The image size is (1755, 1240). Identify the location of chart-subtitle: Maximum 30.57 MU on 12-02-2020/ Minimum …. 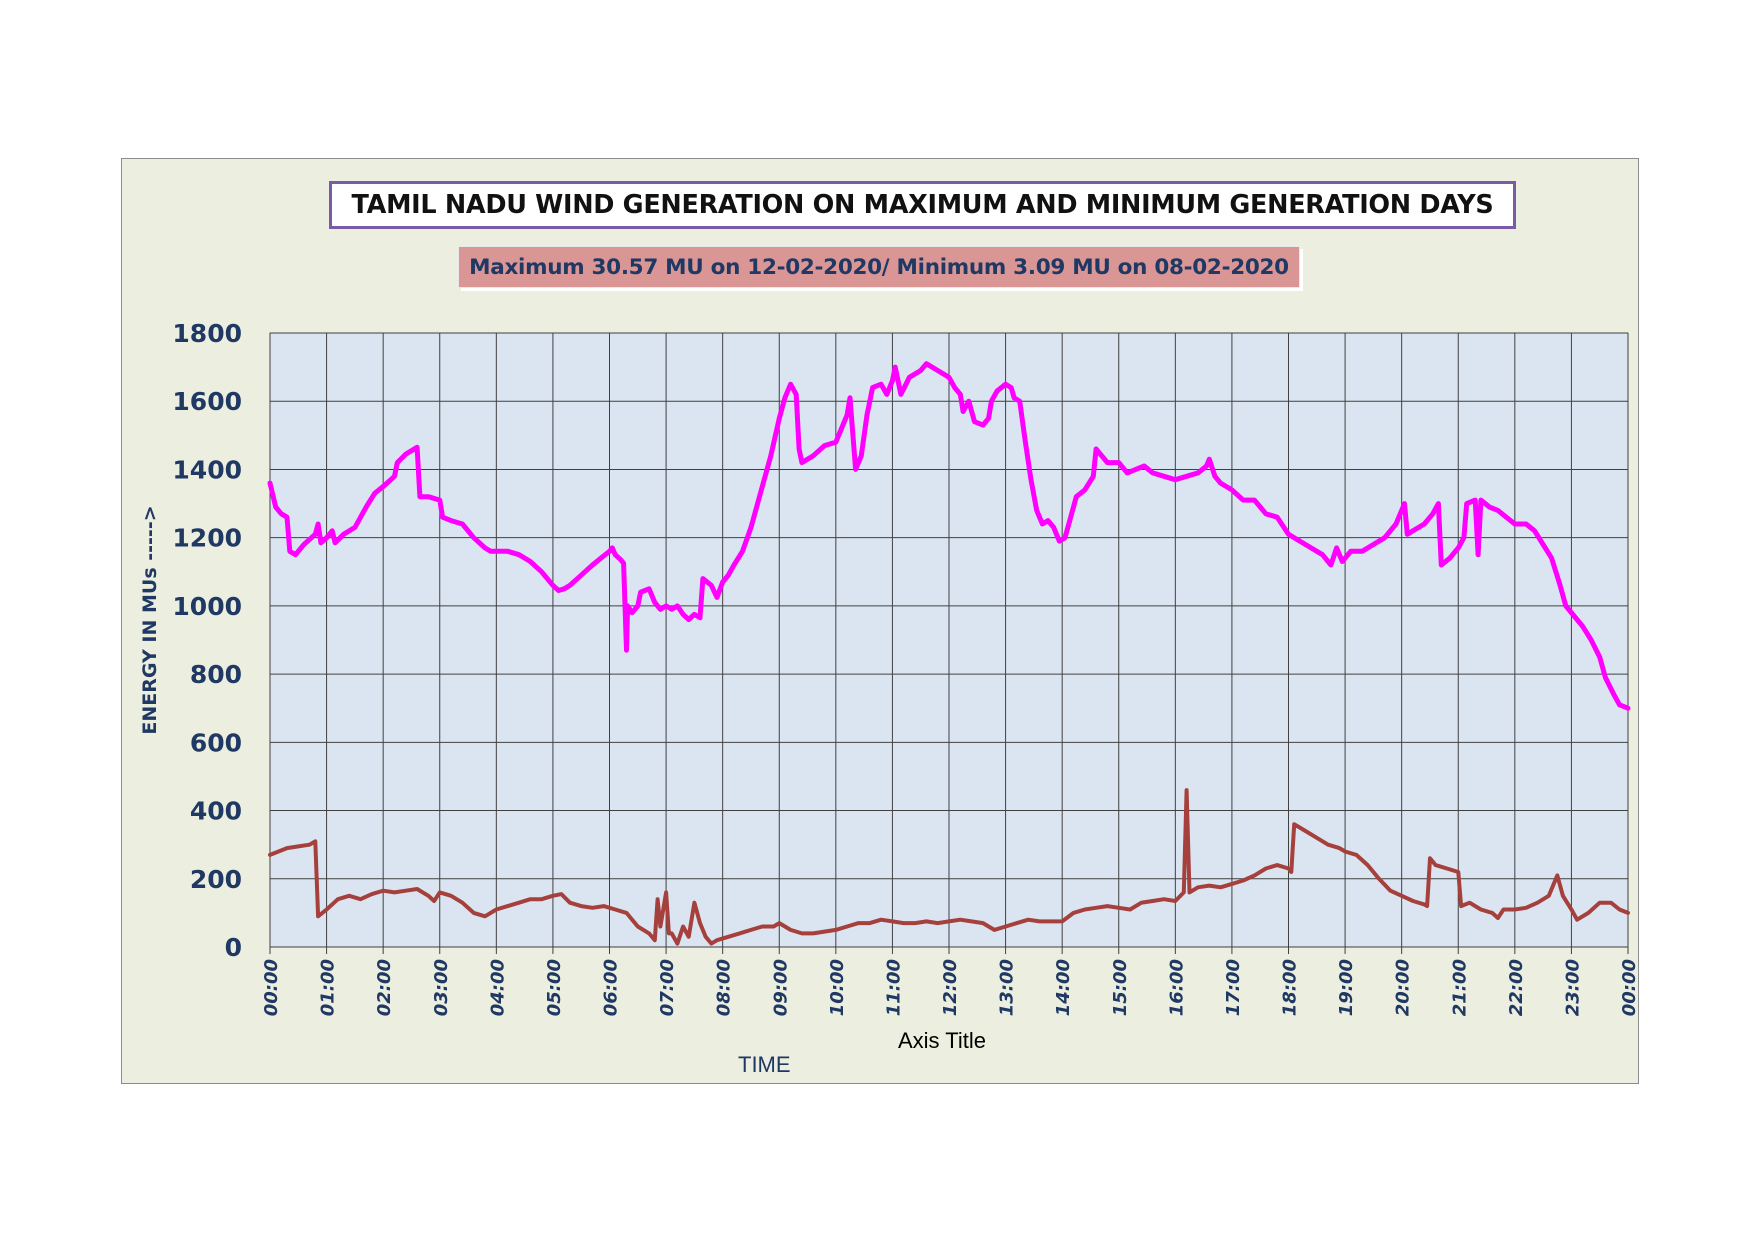
(879, 267).